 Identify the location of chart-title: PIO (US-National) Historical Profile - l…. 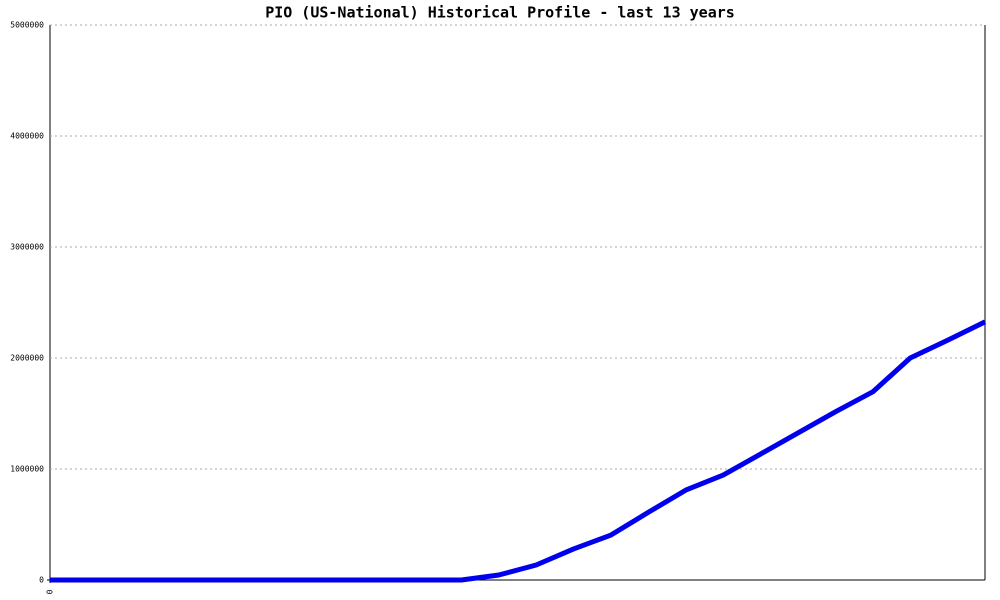
(500, 13).